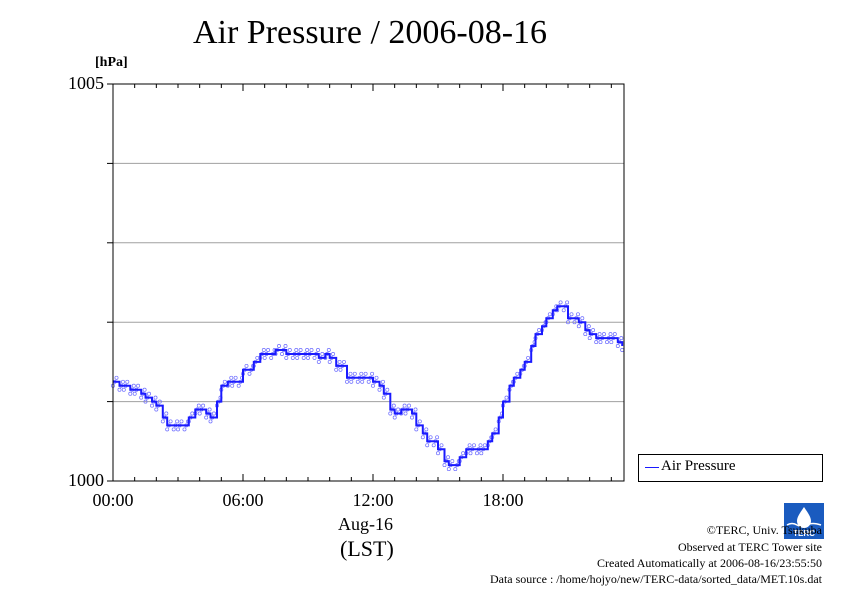 This screenshot has height=595, width=842. I want to click on legend-line-swatch, so click(652, 467).